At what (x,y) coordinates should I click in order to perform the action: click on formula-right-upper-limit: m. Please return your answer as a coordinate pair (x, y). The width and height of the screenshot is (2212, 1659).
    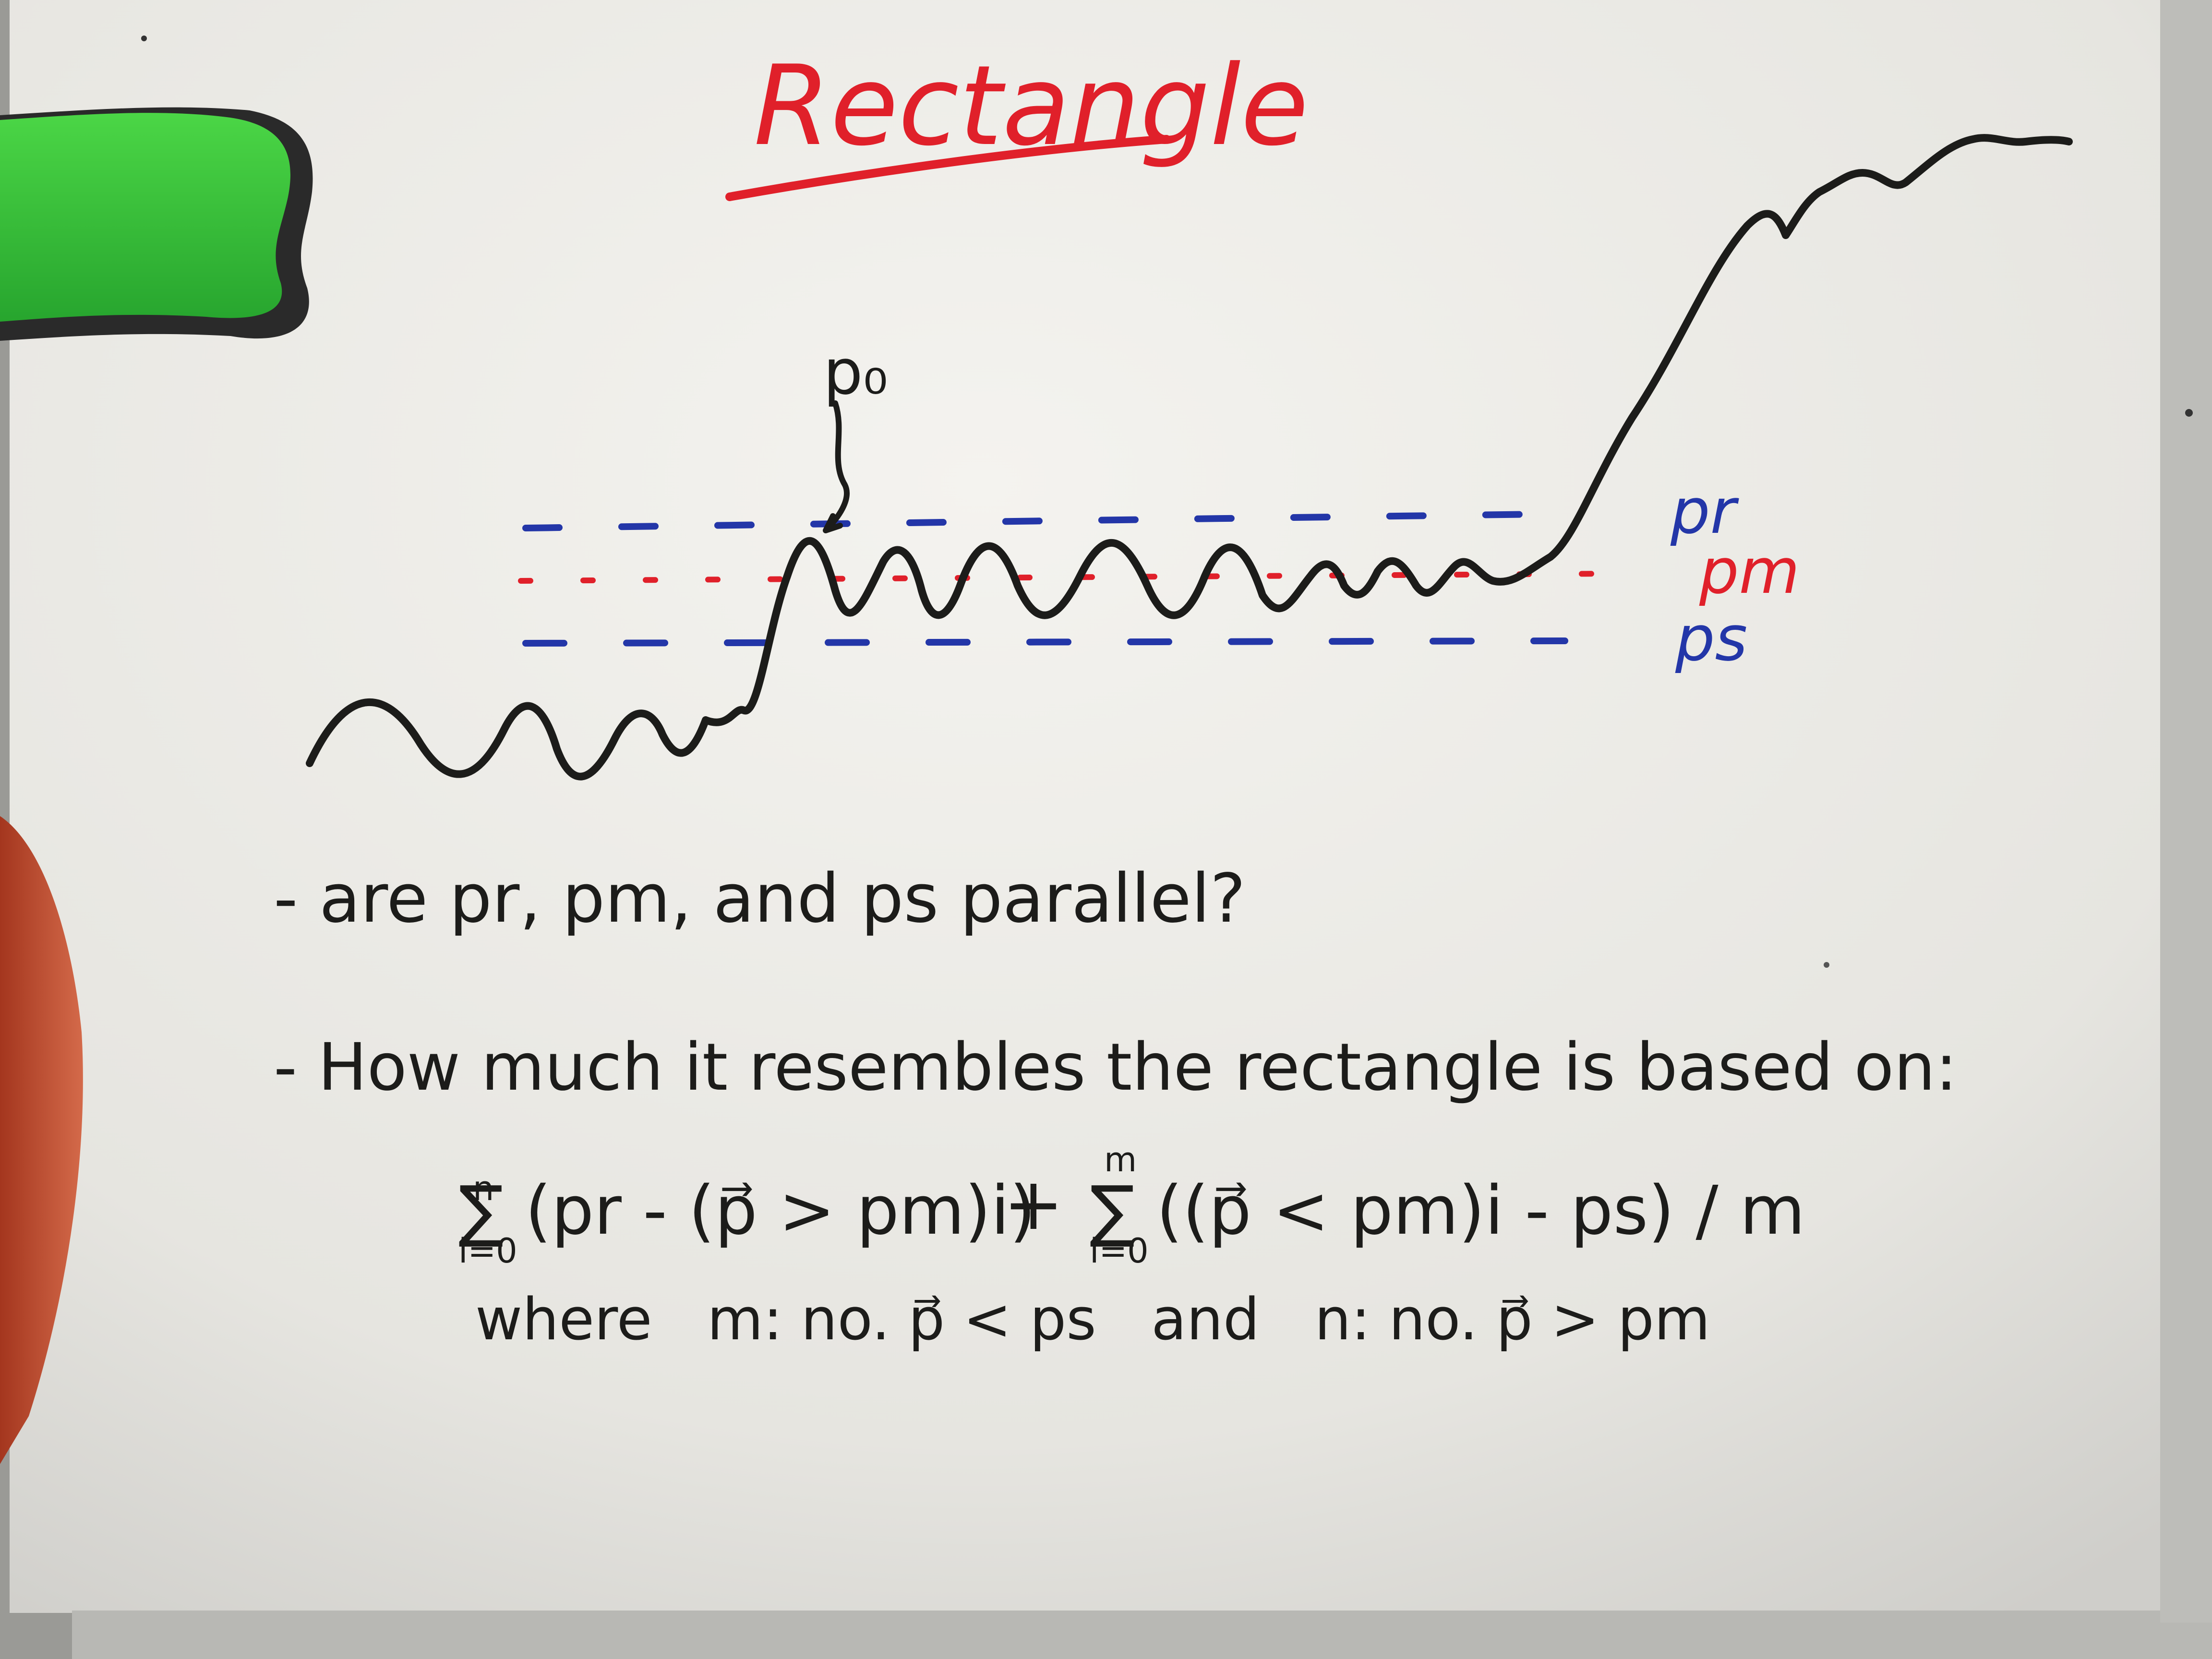
    Looking at the image, I should click on (1120, 1159).